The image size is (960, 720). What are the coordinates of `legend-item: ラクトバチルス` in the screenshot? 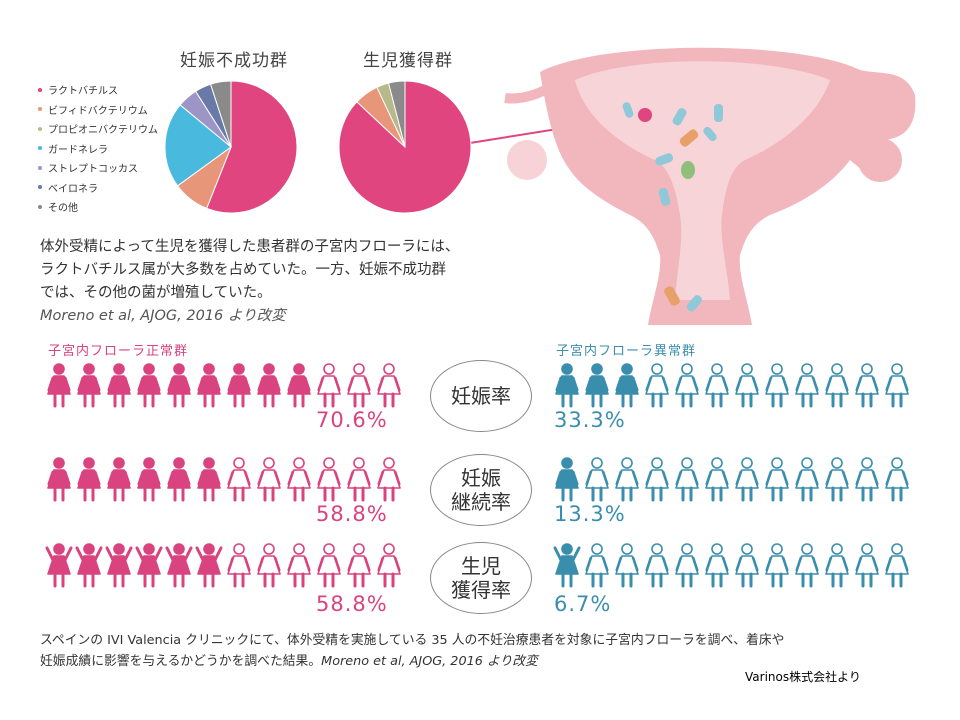 It's located at (98, 90).